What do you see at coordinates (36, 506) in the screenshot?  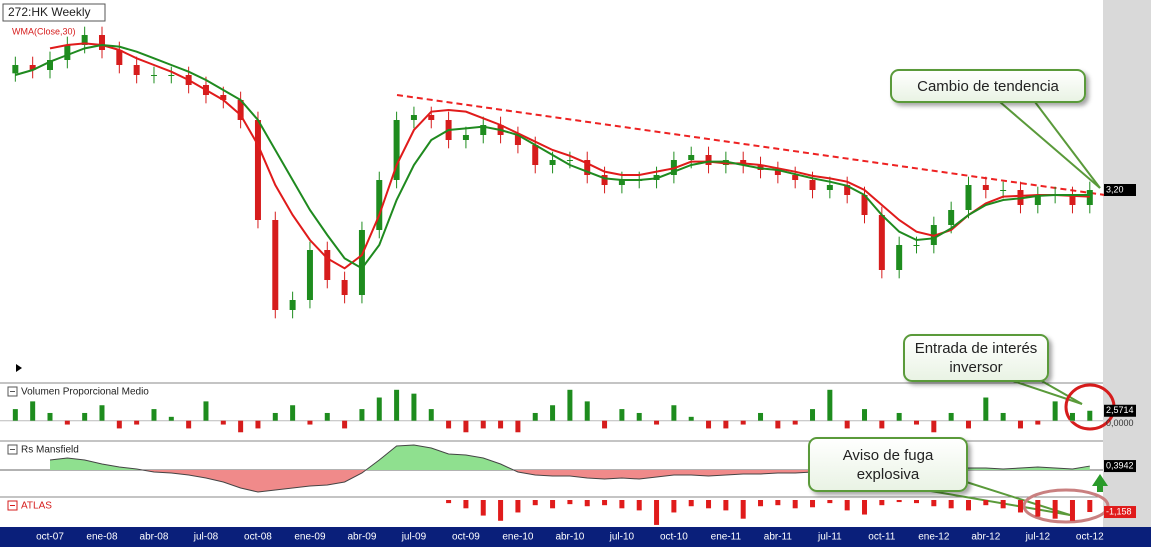 I see `panel-title: ATLAS` at bounding box center [36, 506].